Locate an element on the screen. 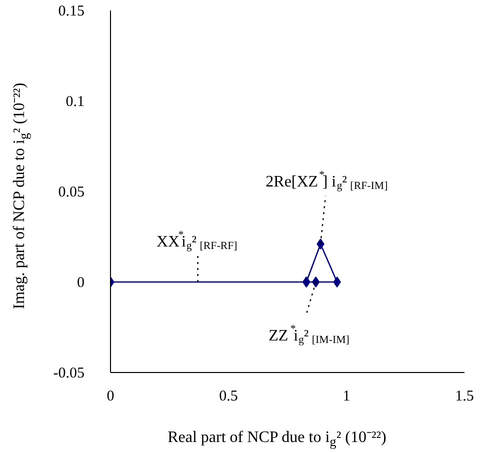 Image resolution: width=480 pixels, height=452 pixels. y-tick-label: 0.05 is located at coordinates (71, 192).